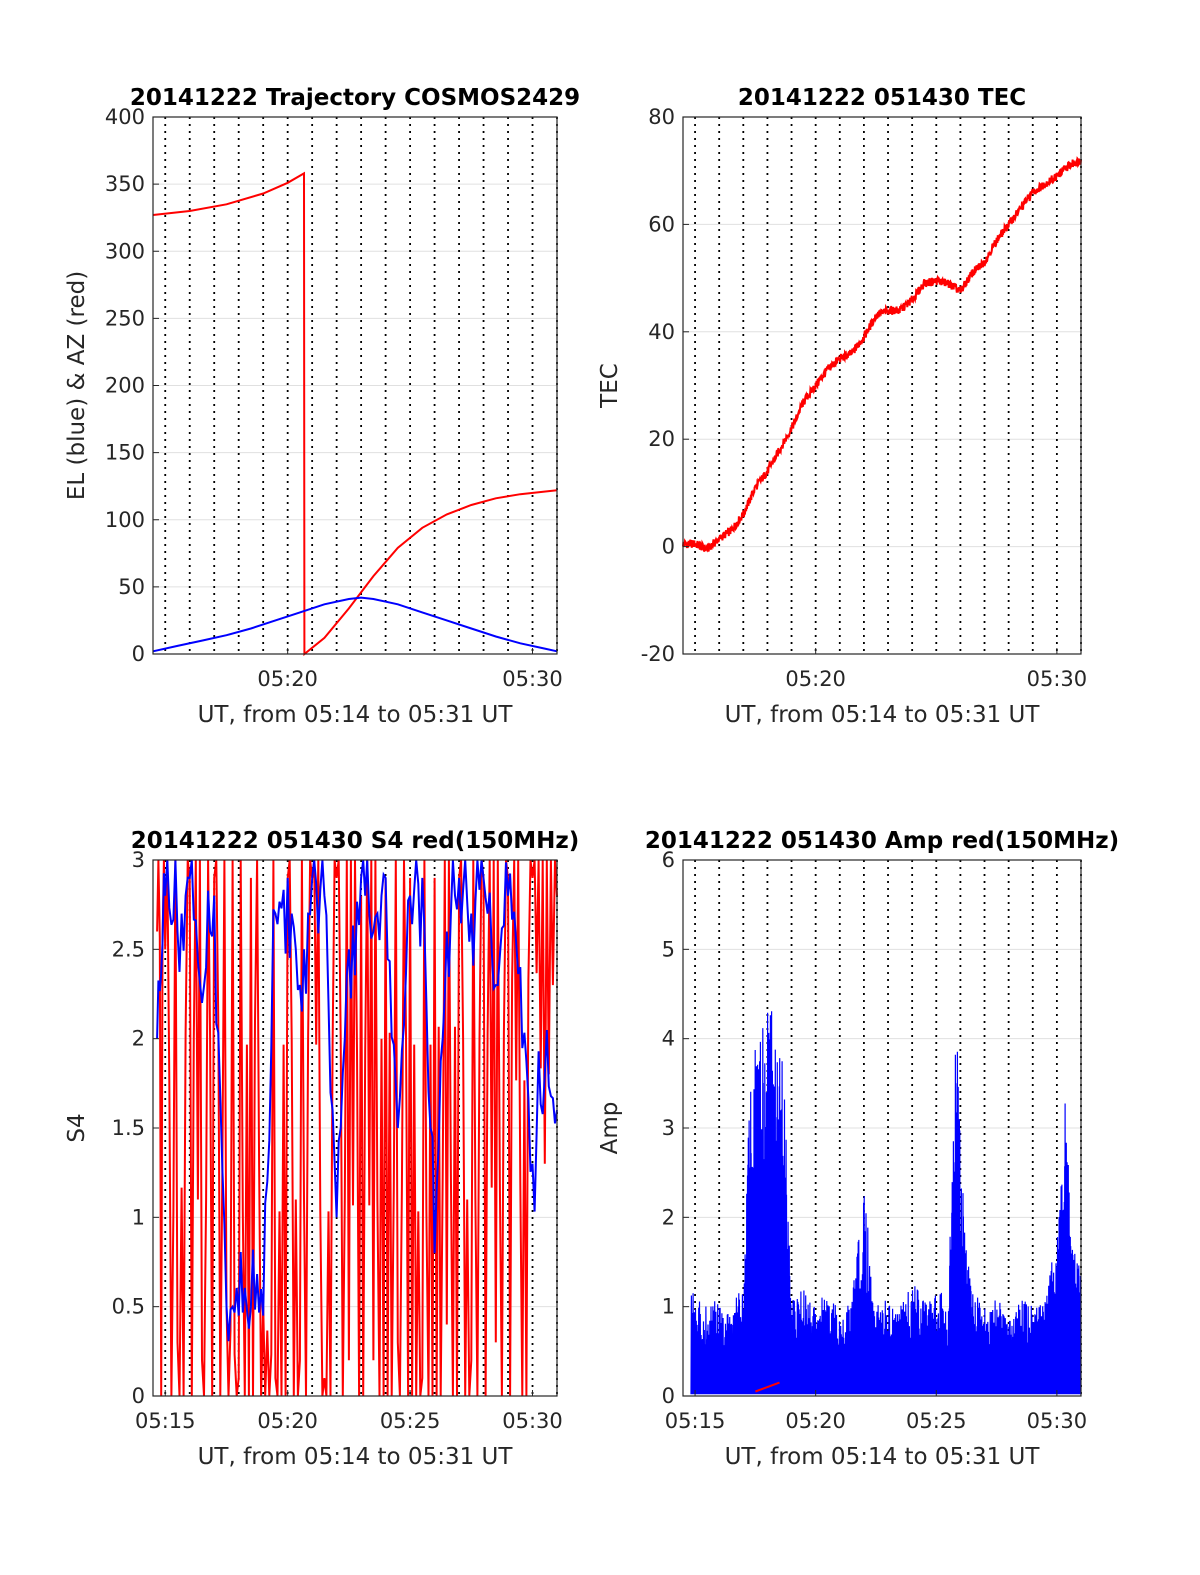  I want to click on y-tick-label: 5, so click(668, 949).